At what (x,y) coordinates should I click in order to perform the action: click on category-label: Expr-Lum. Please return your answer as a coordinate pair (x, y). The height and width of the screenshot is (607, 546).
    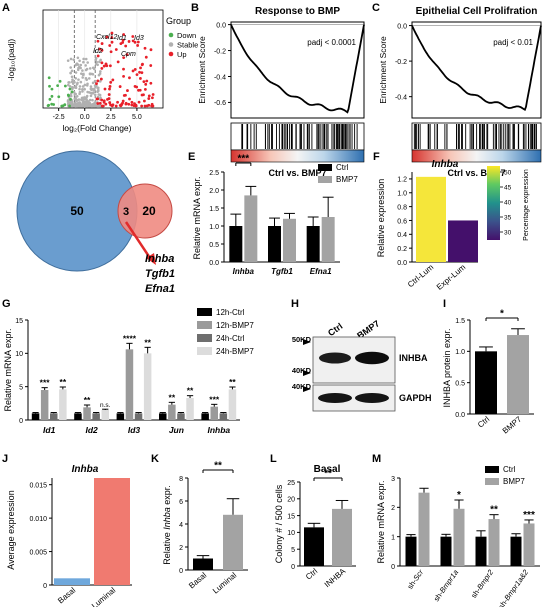
    Looking at the image, I should click on (451, 276).